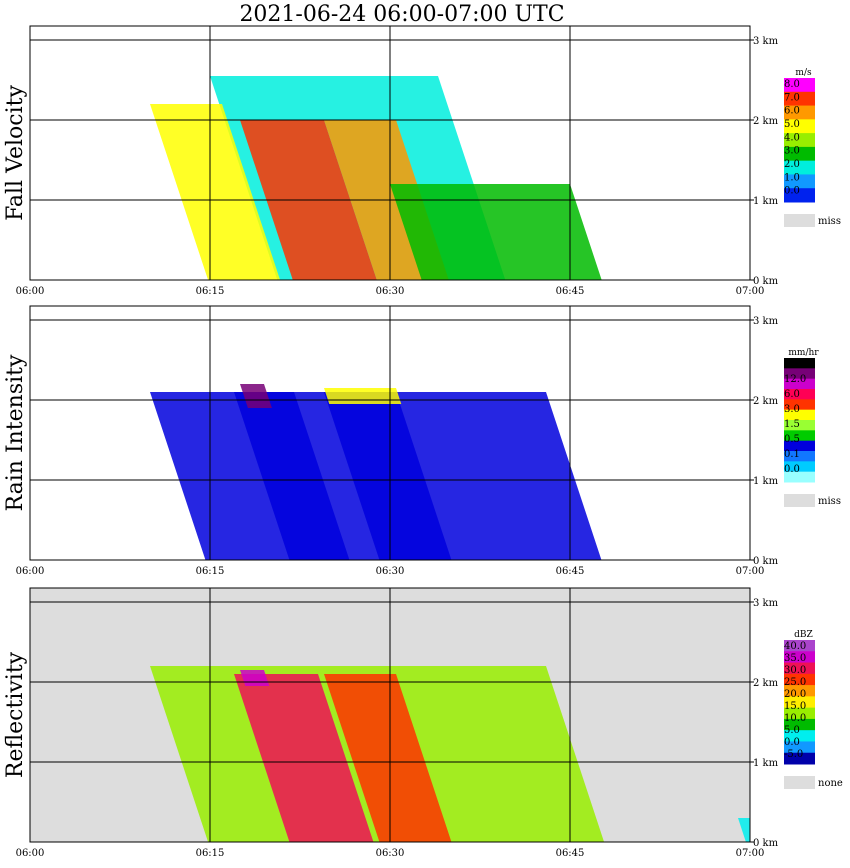 This screenshot has height=868, width=850. Describe the element at coordinates (766, 481) in the screenshot. I see `rain-intensity-y-tick-label: 1 km` at that location.